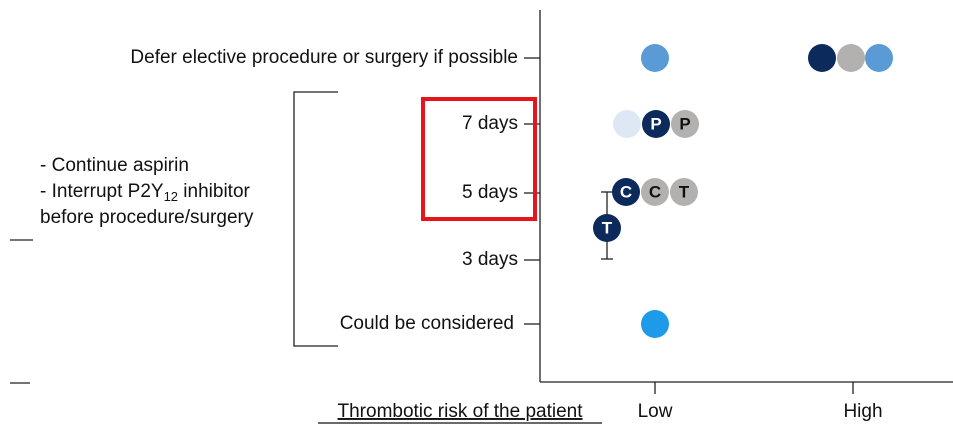  I want to click on x-tick-label: High, so click(862, 411).